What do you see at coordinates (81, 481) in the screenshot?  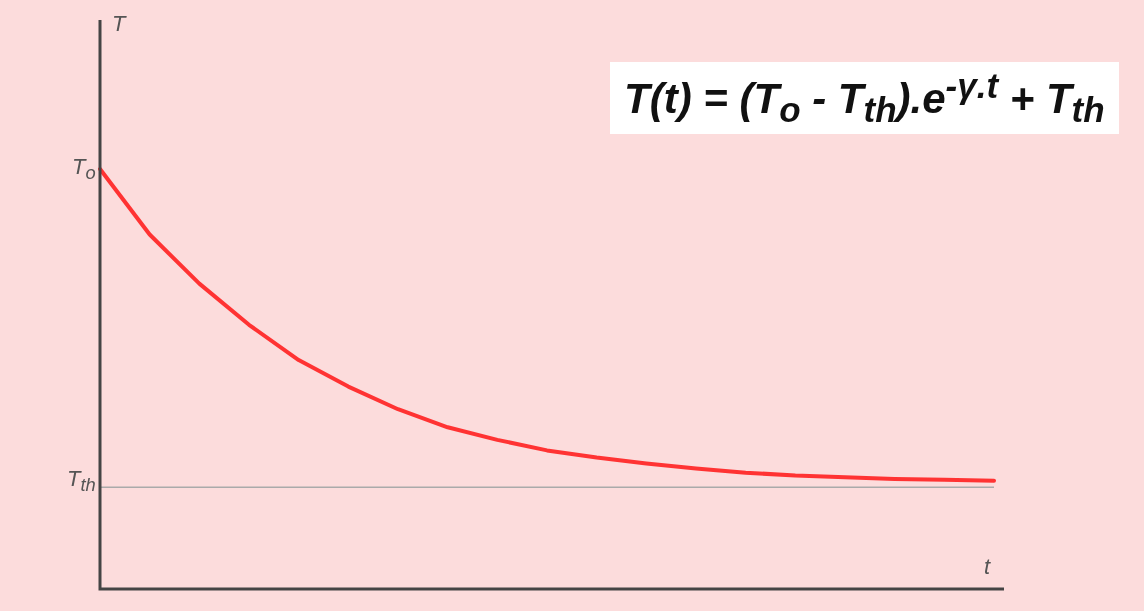 I see `ref-line-label: T$_{th}$` at bounding box center [81, 481].